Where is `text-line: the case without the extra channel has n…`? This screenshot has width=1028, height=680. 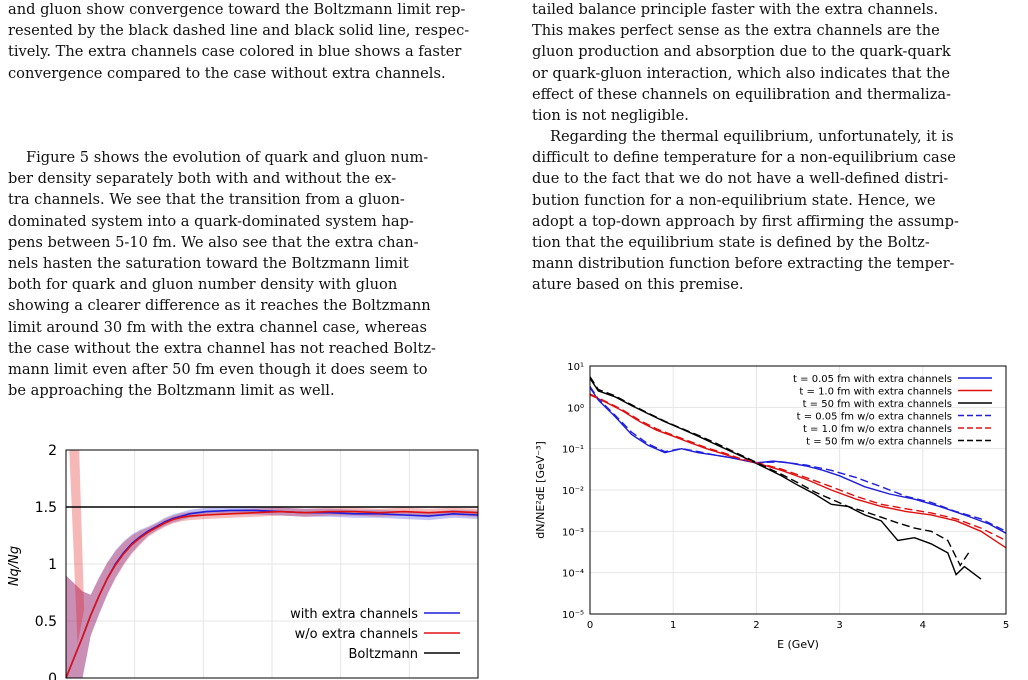 text-line: the case without the extra channel has n… is located at coordinates (222, 348).